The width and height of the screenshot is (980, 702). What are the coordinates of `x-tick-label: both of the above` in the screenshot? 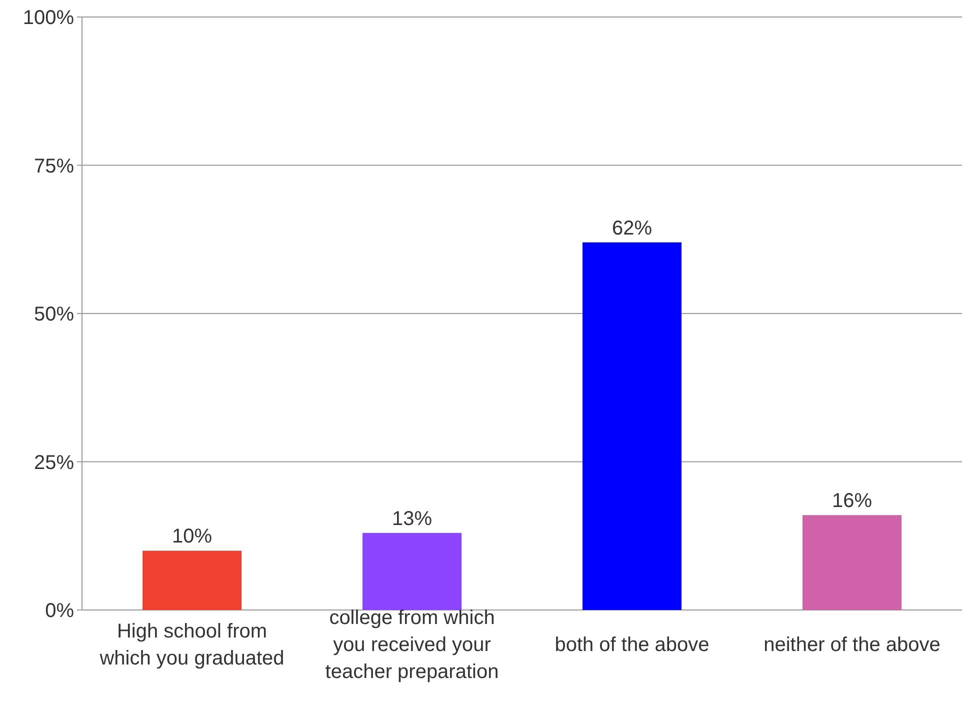 It's located at (632, 645).